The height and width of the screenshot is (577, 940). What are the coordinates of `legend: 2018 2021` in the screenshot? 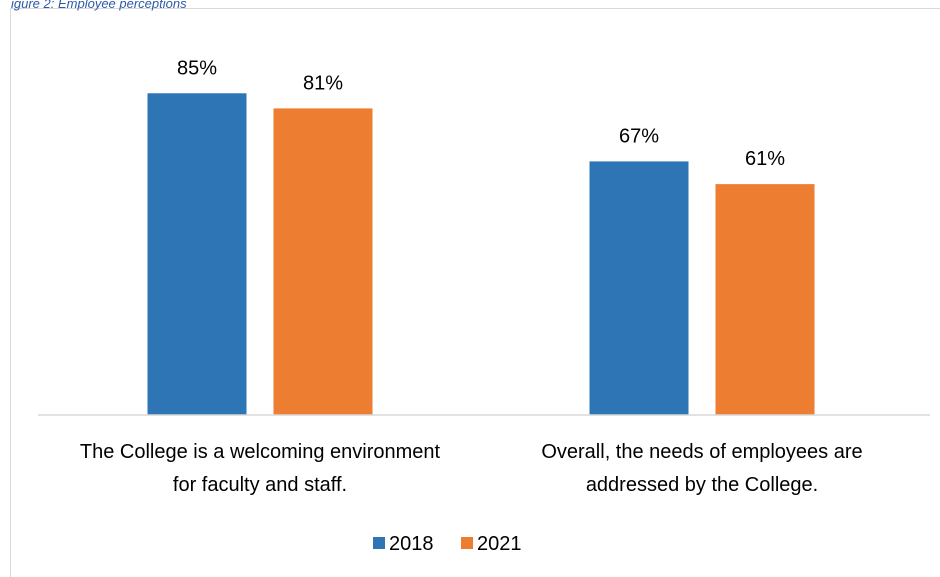 It's located at (447, 544).